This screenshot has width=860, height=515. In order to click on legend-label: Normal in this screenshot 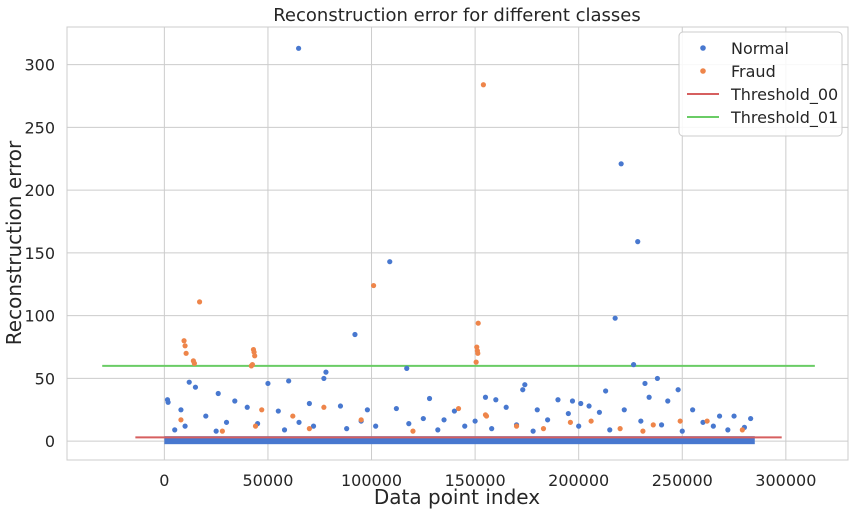, I will do `click(760, 48)`.